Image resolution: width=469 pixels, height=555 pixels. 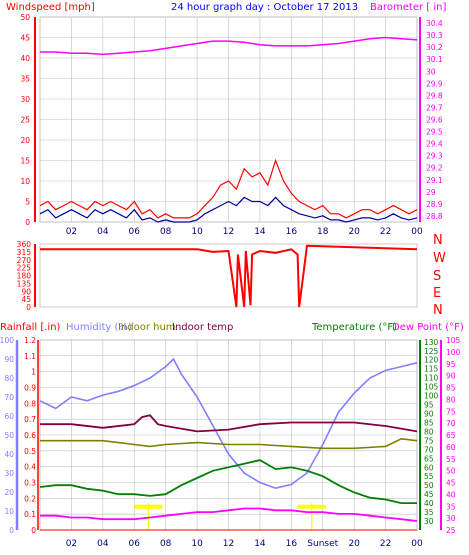 What do you see at coordinates (431, 396) in the screenshot?
I see `temp-y-tick-label: 100` at bounding box center [431, 396].